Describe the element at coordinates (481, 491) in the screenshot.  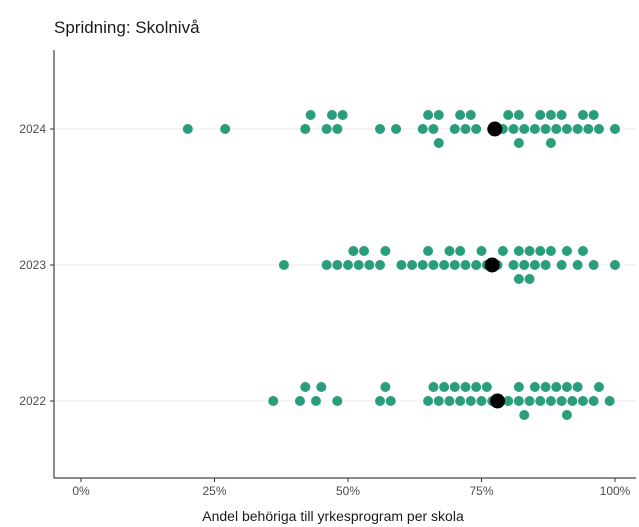
I see `x-tick-label-3: 75%` at that location.